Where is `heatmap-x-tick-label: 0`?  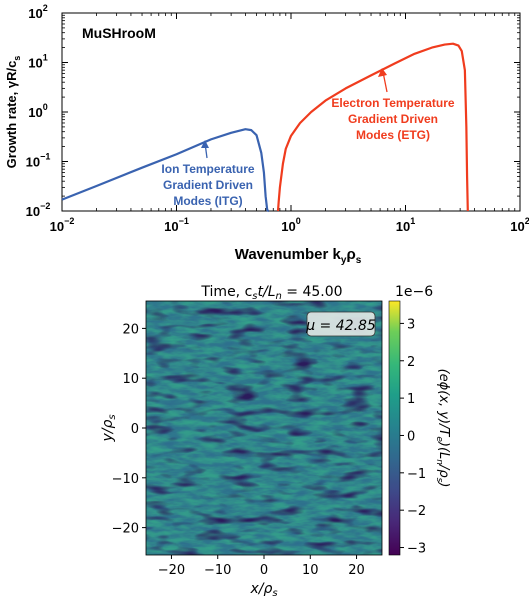
heatmap-x-tick-label: 0 is located at coordinates (264, 570).